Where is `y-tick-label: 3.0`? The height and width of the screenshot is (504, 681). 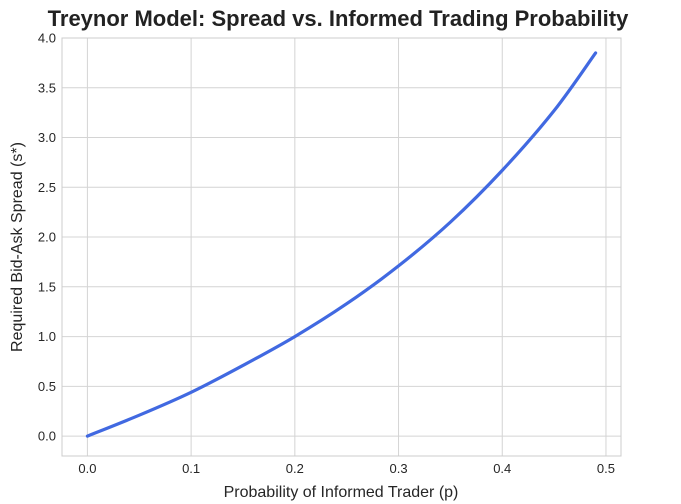 y-tick-label: 3.0 is located at coordinates (47, 137).